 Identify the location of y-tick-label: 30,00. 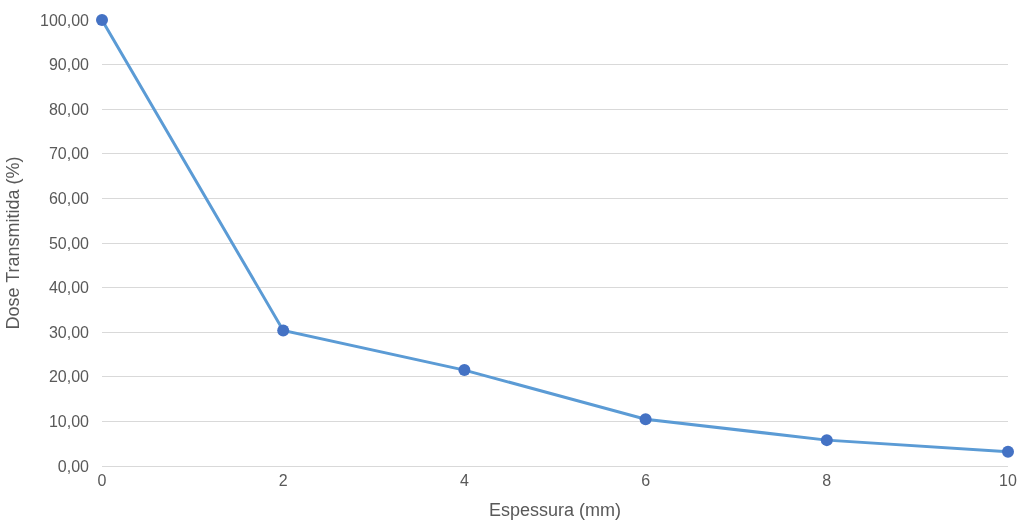
(69, 332).